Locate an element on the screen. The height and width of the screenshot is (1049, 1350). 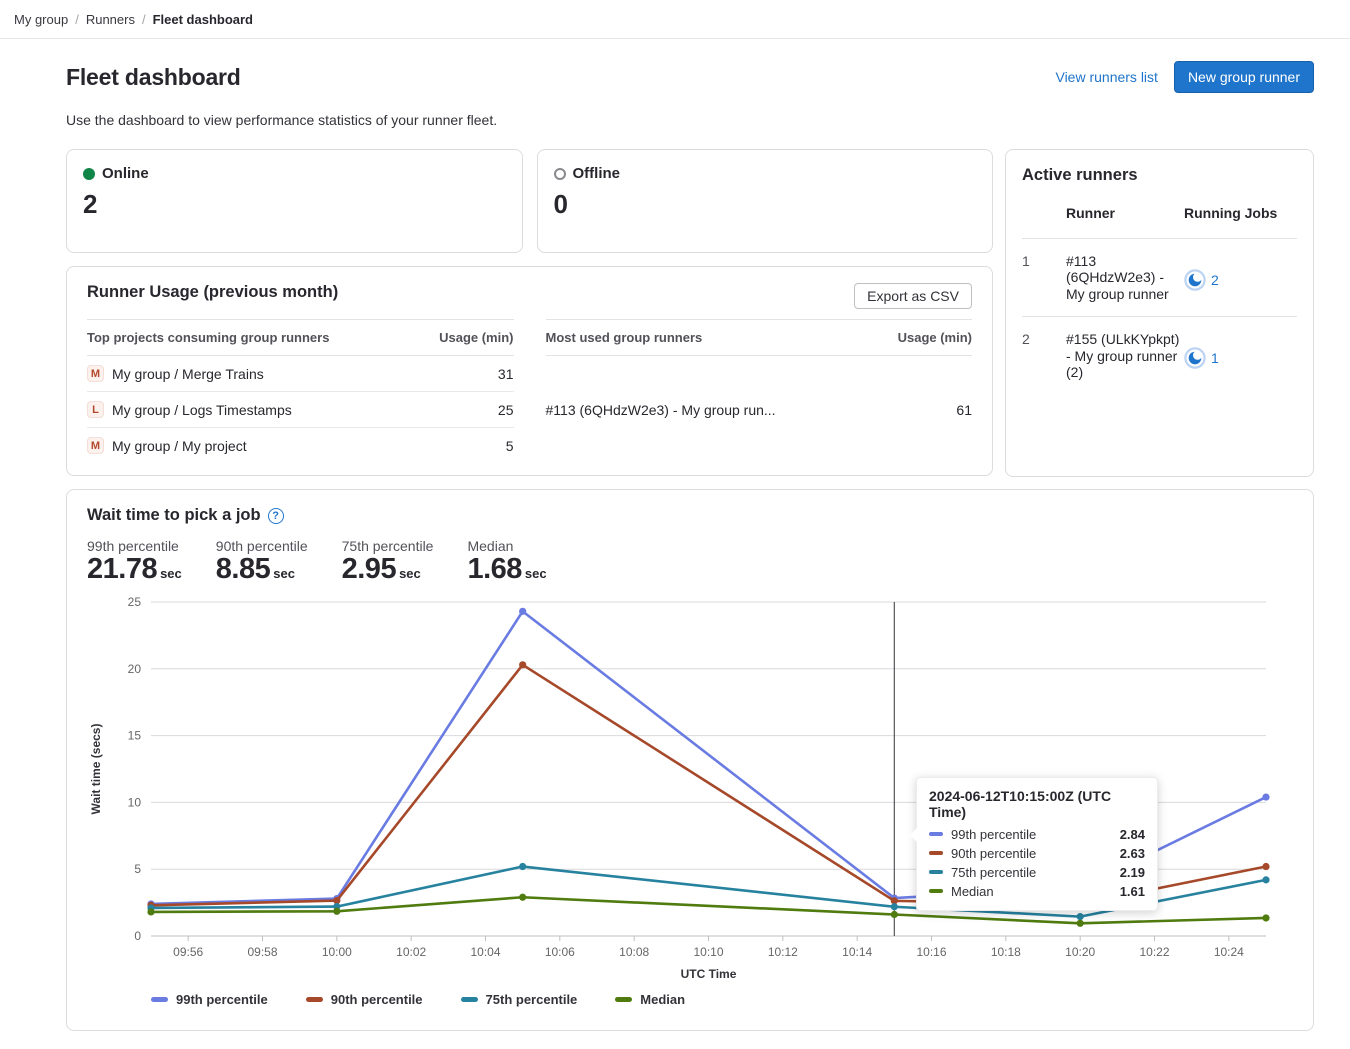
svg-text: 10:04 is located at coordinates (485, 952).